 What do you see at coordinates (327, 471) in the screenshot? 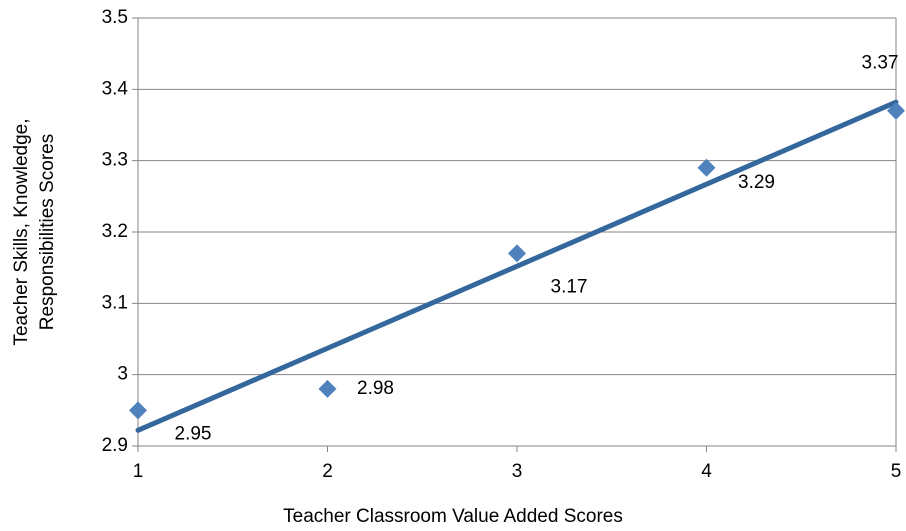
I see `x-tick-label: 2` at bounding box center [327, 471].